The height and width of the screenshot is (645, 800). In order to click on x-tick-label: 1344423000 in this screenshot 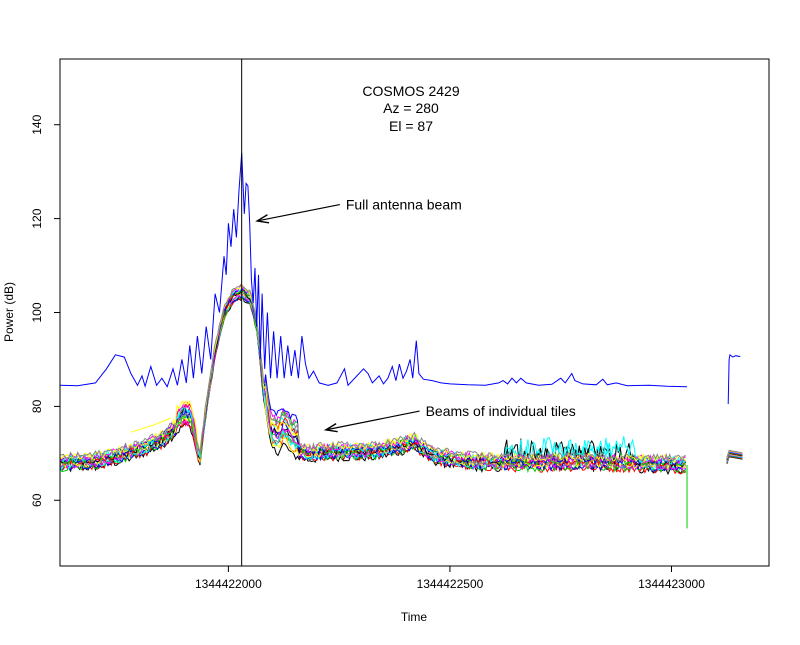, I will do `click(671, 584)`.